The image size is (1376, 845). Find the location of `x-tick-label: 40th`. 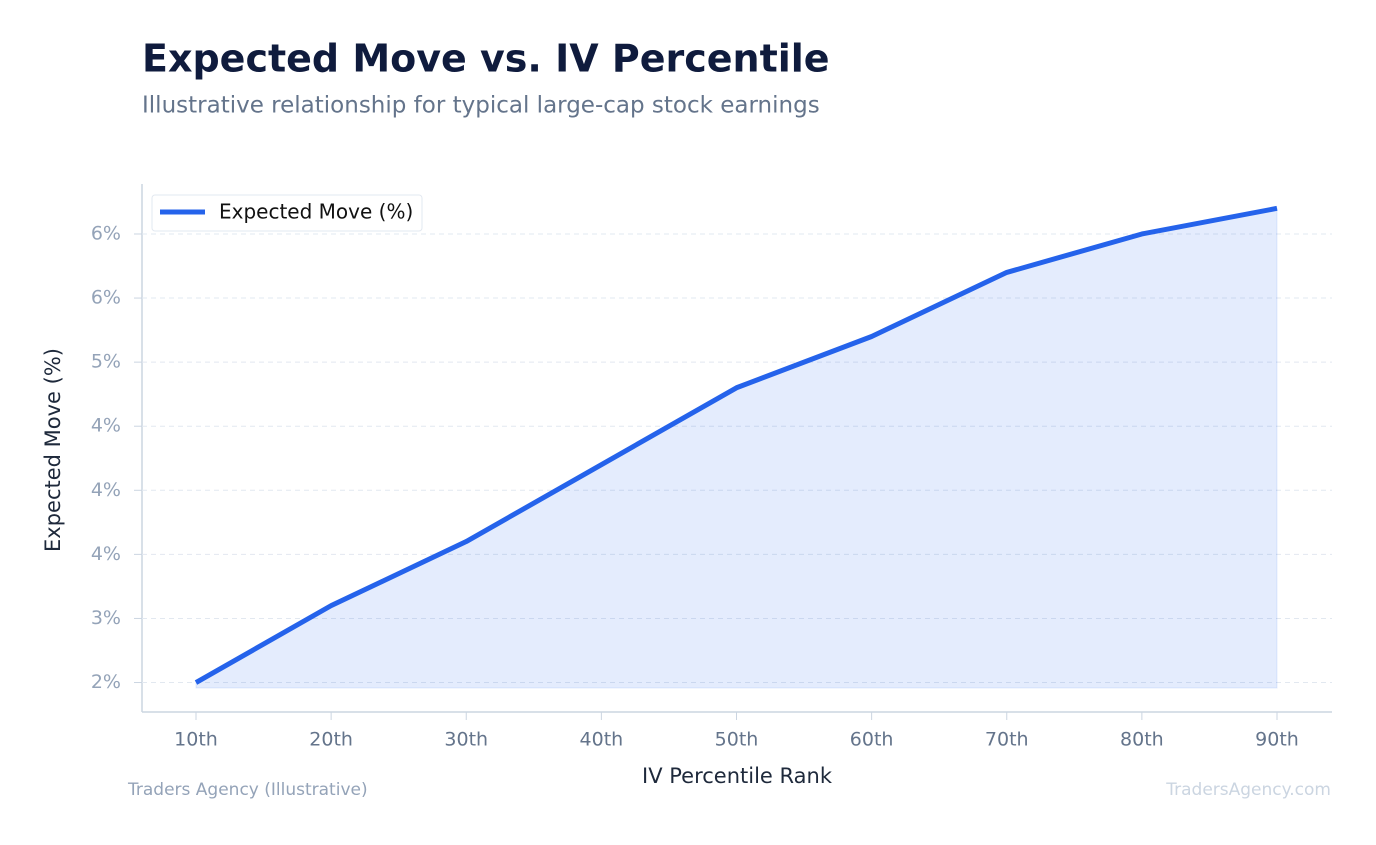

x-tick-label: 40th is located at coordinates (602, 740).